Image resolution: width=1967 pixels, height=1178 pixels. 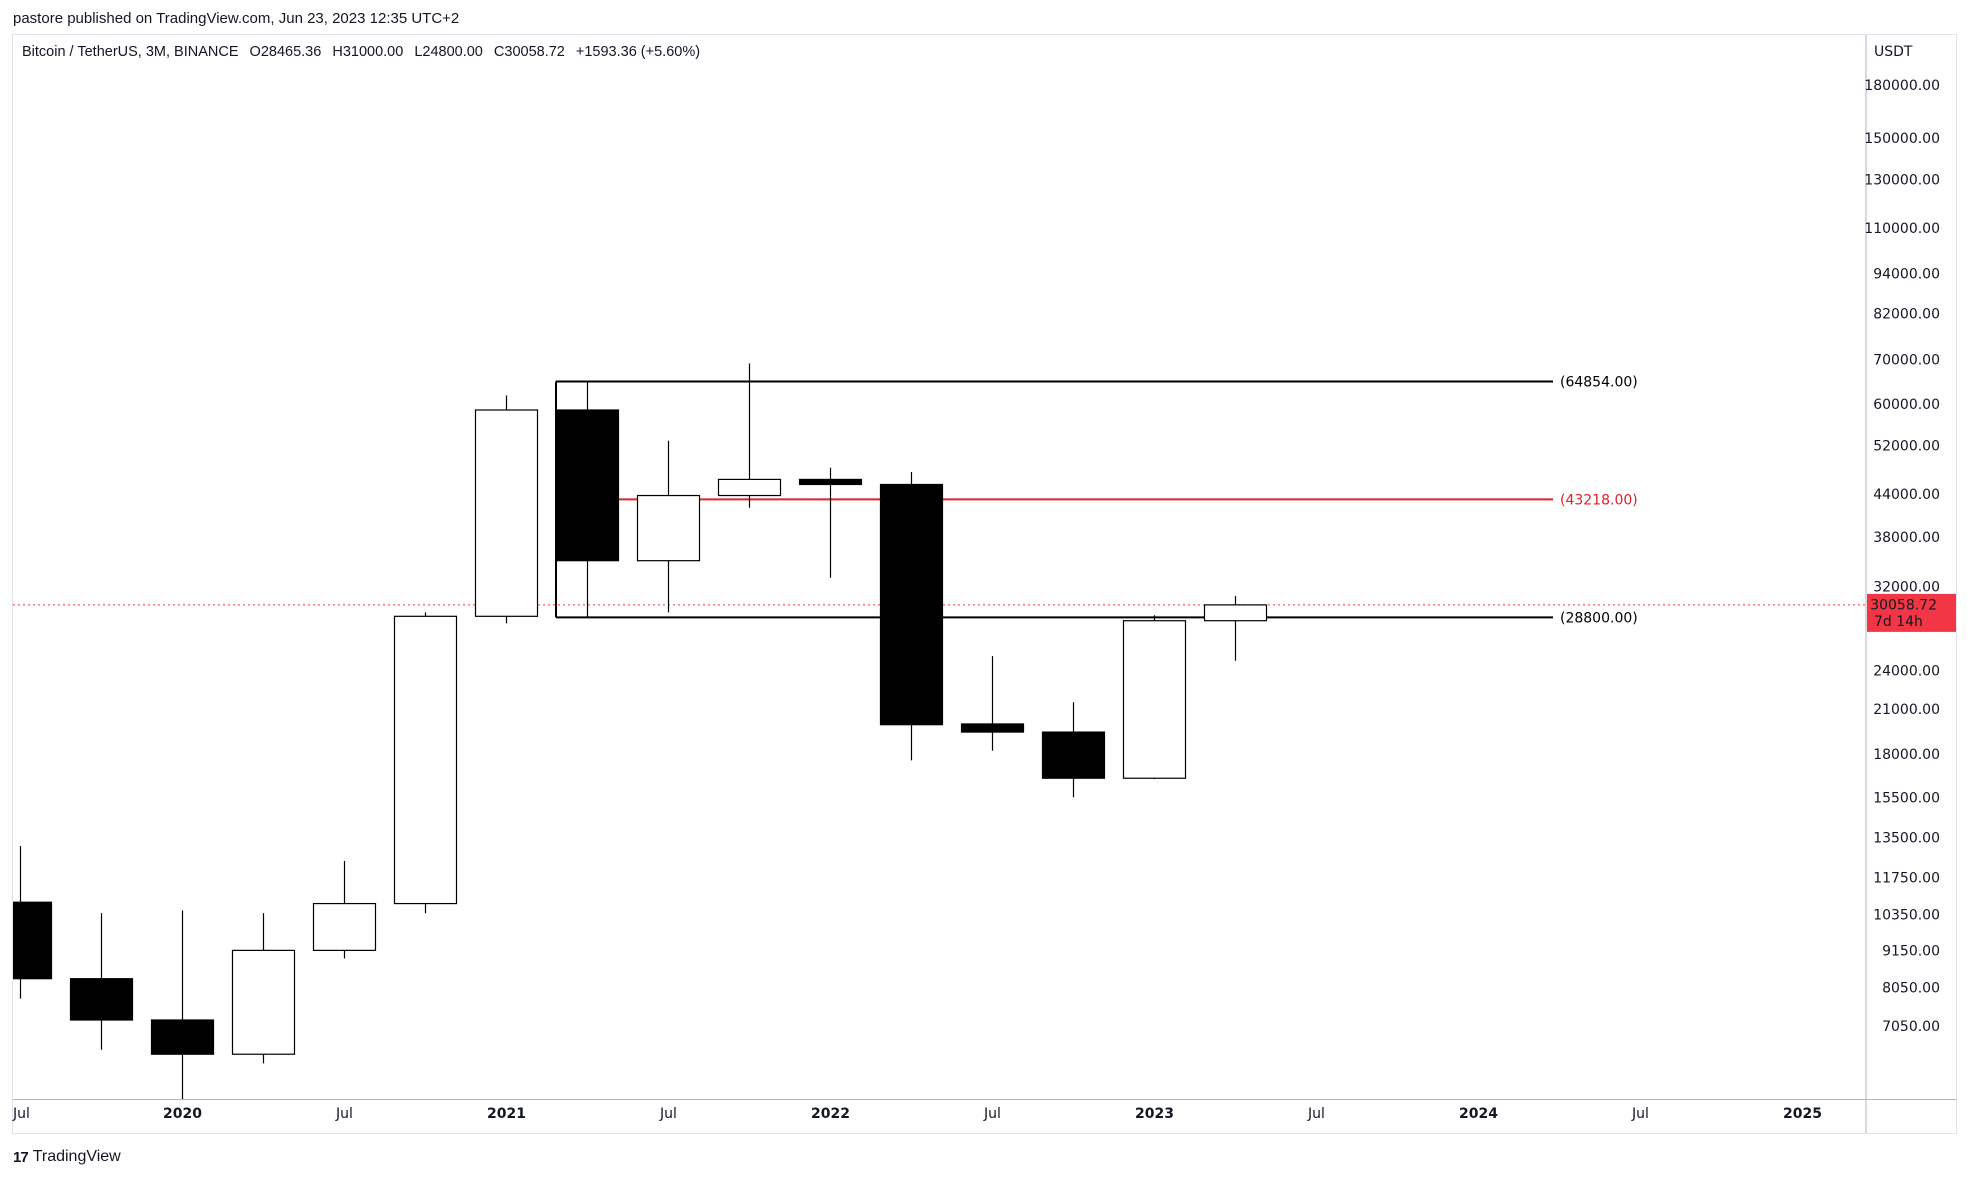 I want to click on price-axis-tick: 38000.00, so click(x=1906, y=538).